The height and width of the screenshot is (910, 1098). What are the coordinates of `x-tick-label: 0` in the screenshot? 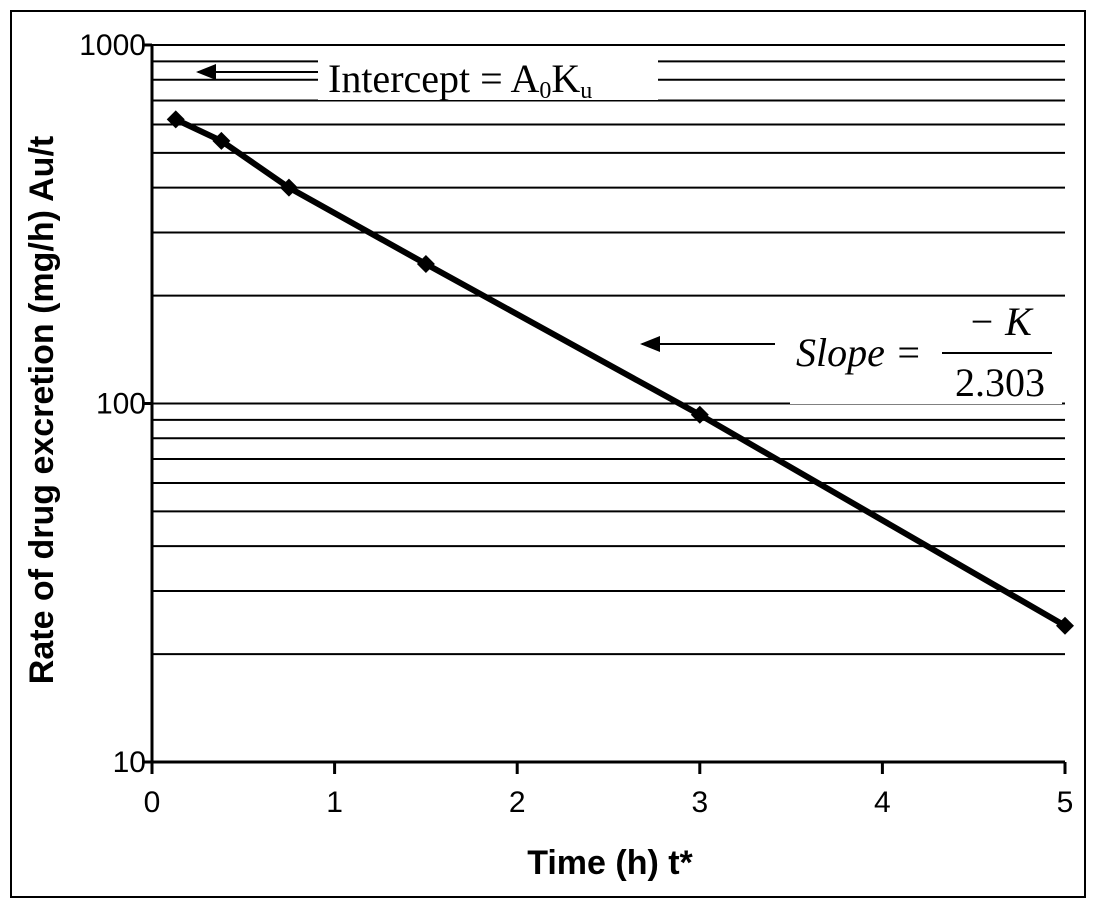 It's located at (152, 802).